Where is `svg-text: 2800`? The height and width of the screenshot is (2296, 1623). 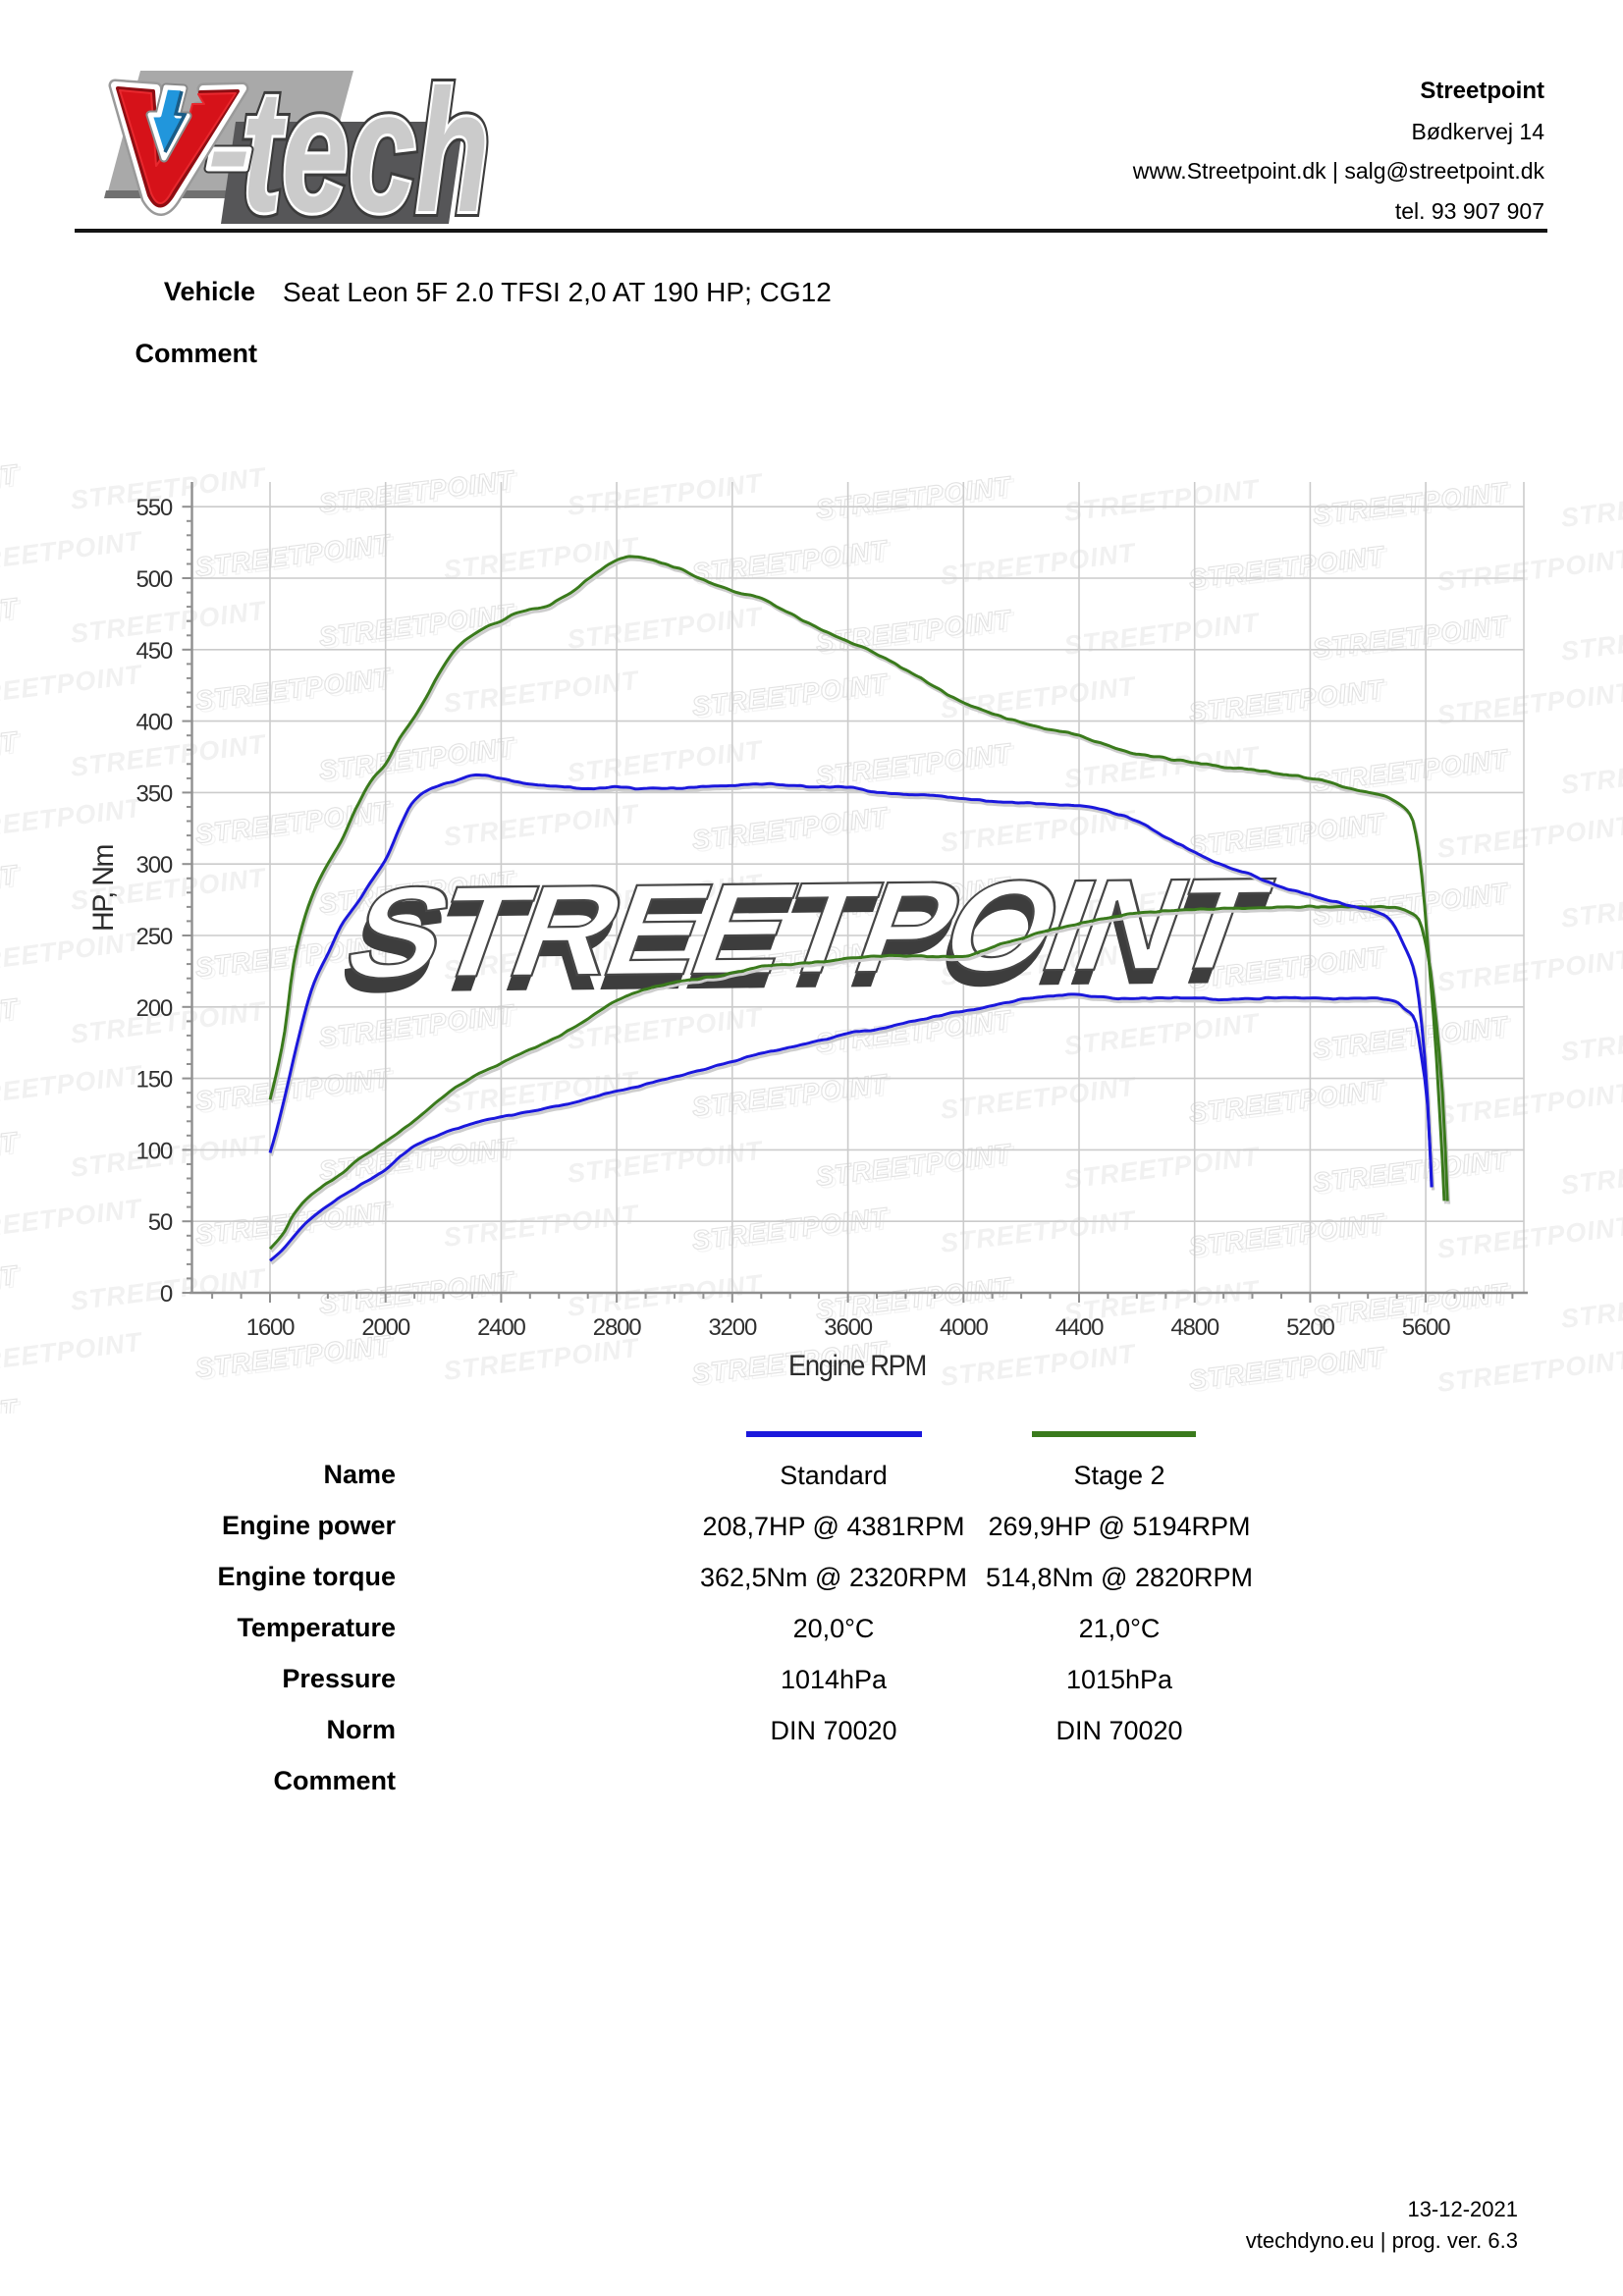 svg-text: 2800 is located at coordinates (617, 1328).